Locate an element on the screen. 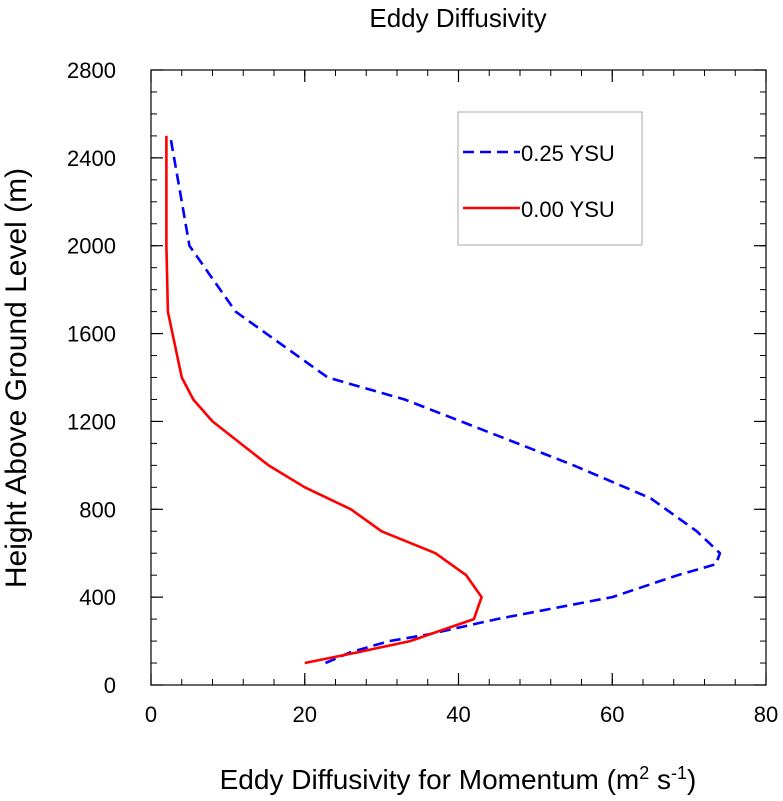 The width and height of the screenshot is (783, 801). x-tick-label: 60 is located at coordinates (612, 714).